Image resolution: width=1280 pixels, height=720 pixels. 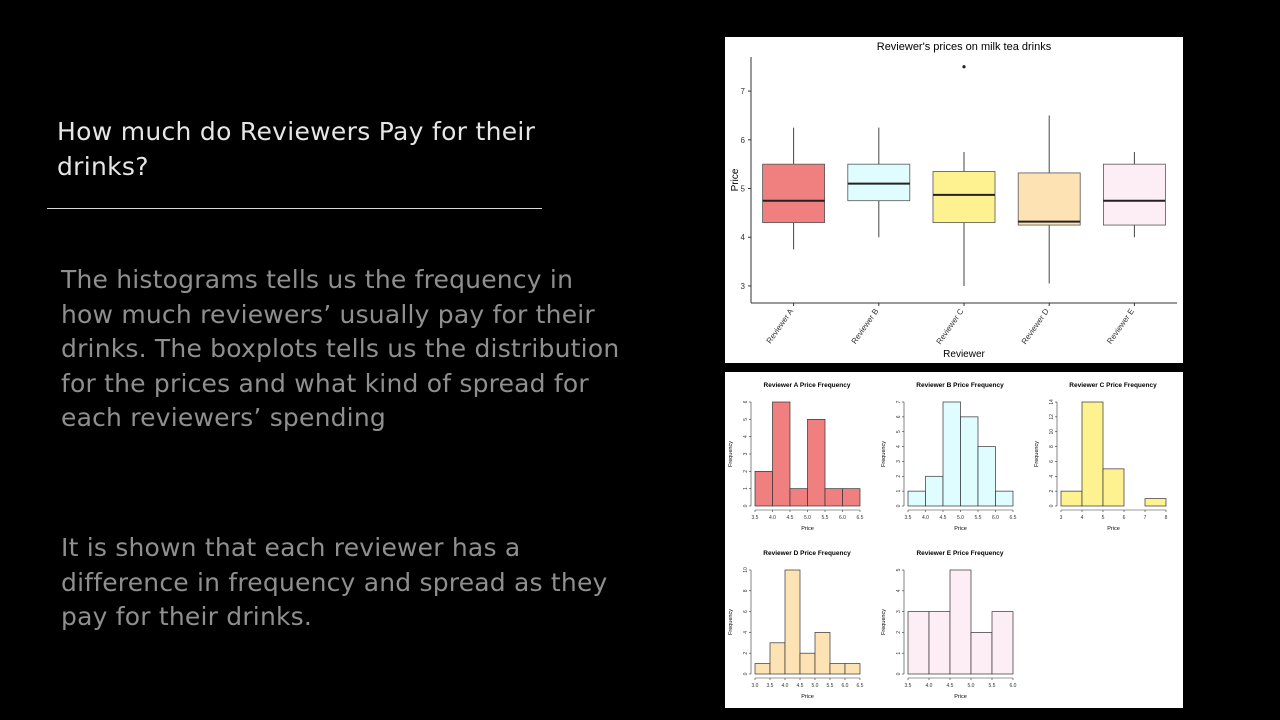 I want to click on histogram-title: Reviewer B Price Frequency, so click(x=960, y=385).